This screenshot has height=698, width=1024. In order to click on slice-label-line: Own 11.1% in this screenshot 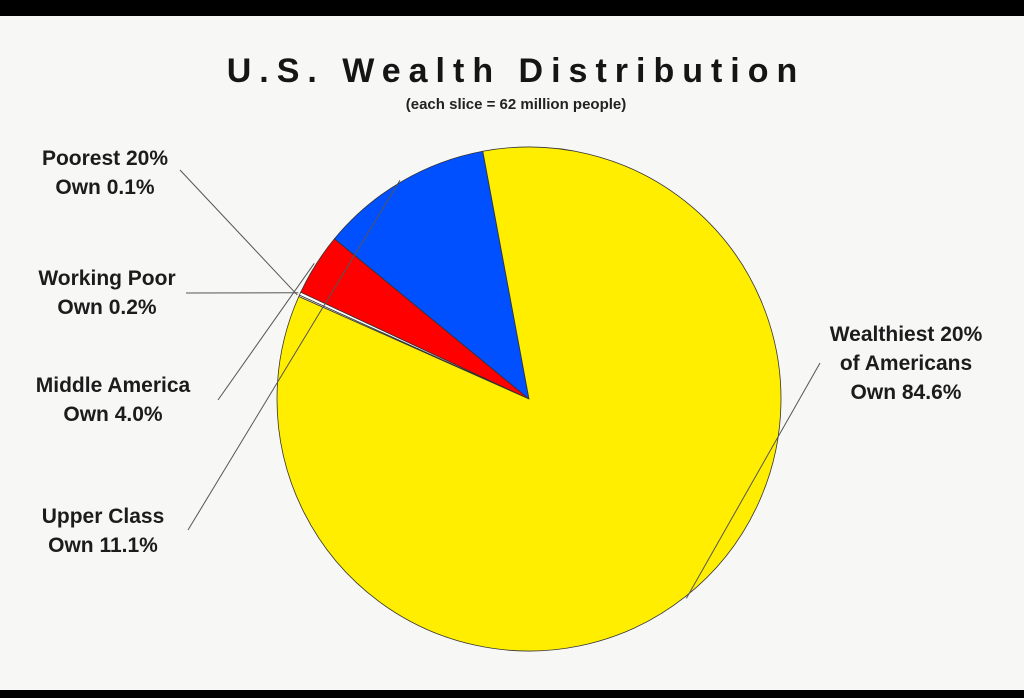, I will do `click(103, 545)`.